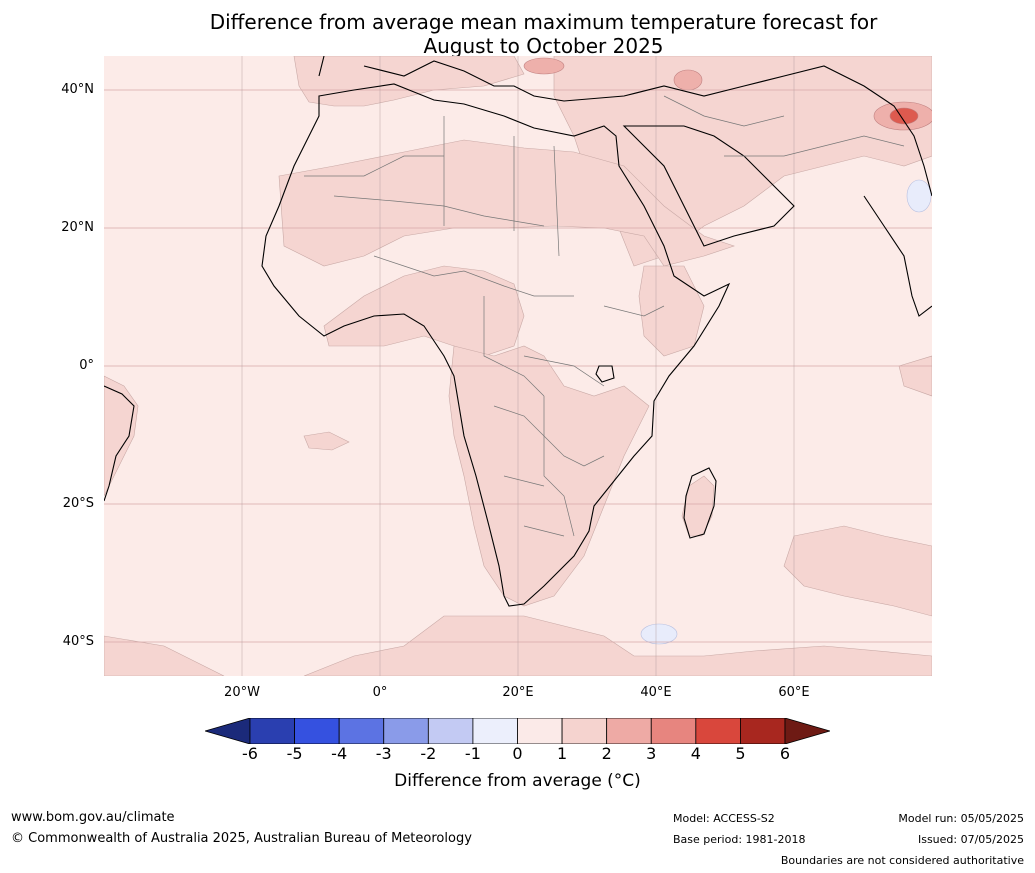 This screenshot has height=873, width=1035. What do you see at coordinates (86, 365) in the screenshot?
I see `lat-label-0: 0°` at bounding box center [86, 365].